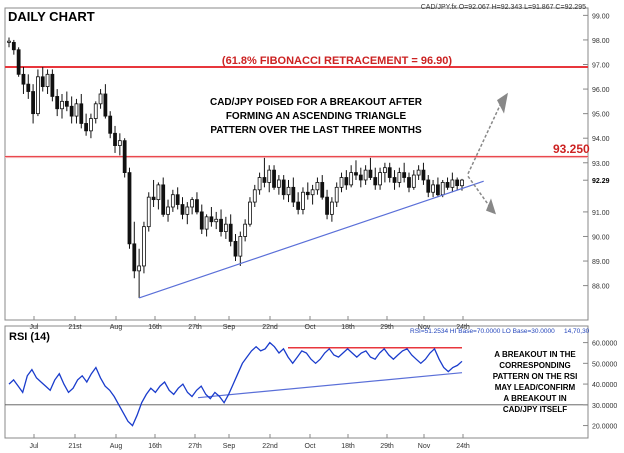 The height and width of the screenshot is (453, 624). What do you see at coordinates (270, 327) in the screenshot?
I see `price-x-tick-label: 22nd` at bounding box center [270, 327].